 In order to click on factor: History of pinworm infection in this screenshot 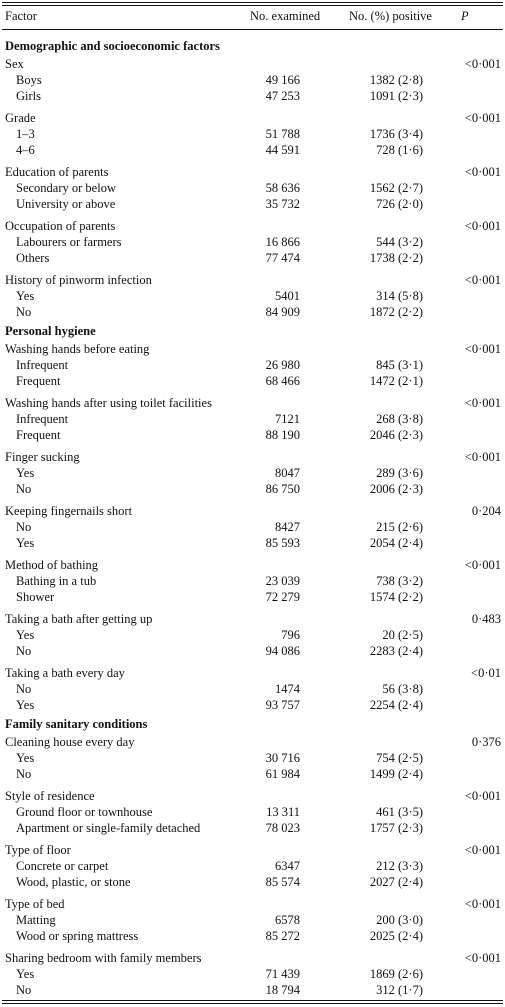, I will do `click(78, 280)`.